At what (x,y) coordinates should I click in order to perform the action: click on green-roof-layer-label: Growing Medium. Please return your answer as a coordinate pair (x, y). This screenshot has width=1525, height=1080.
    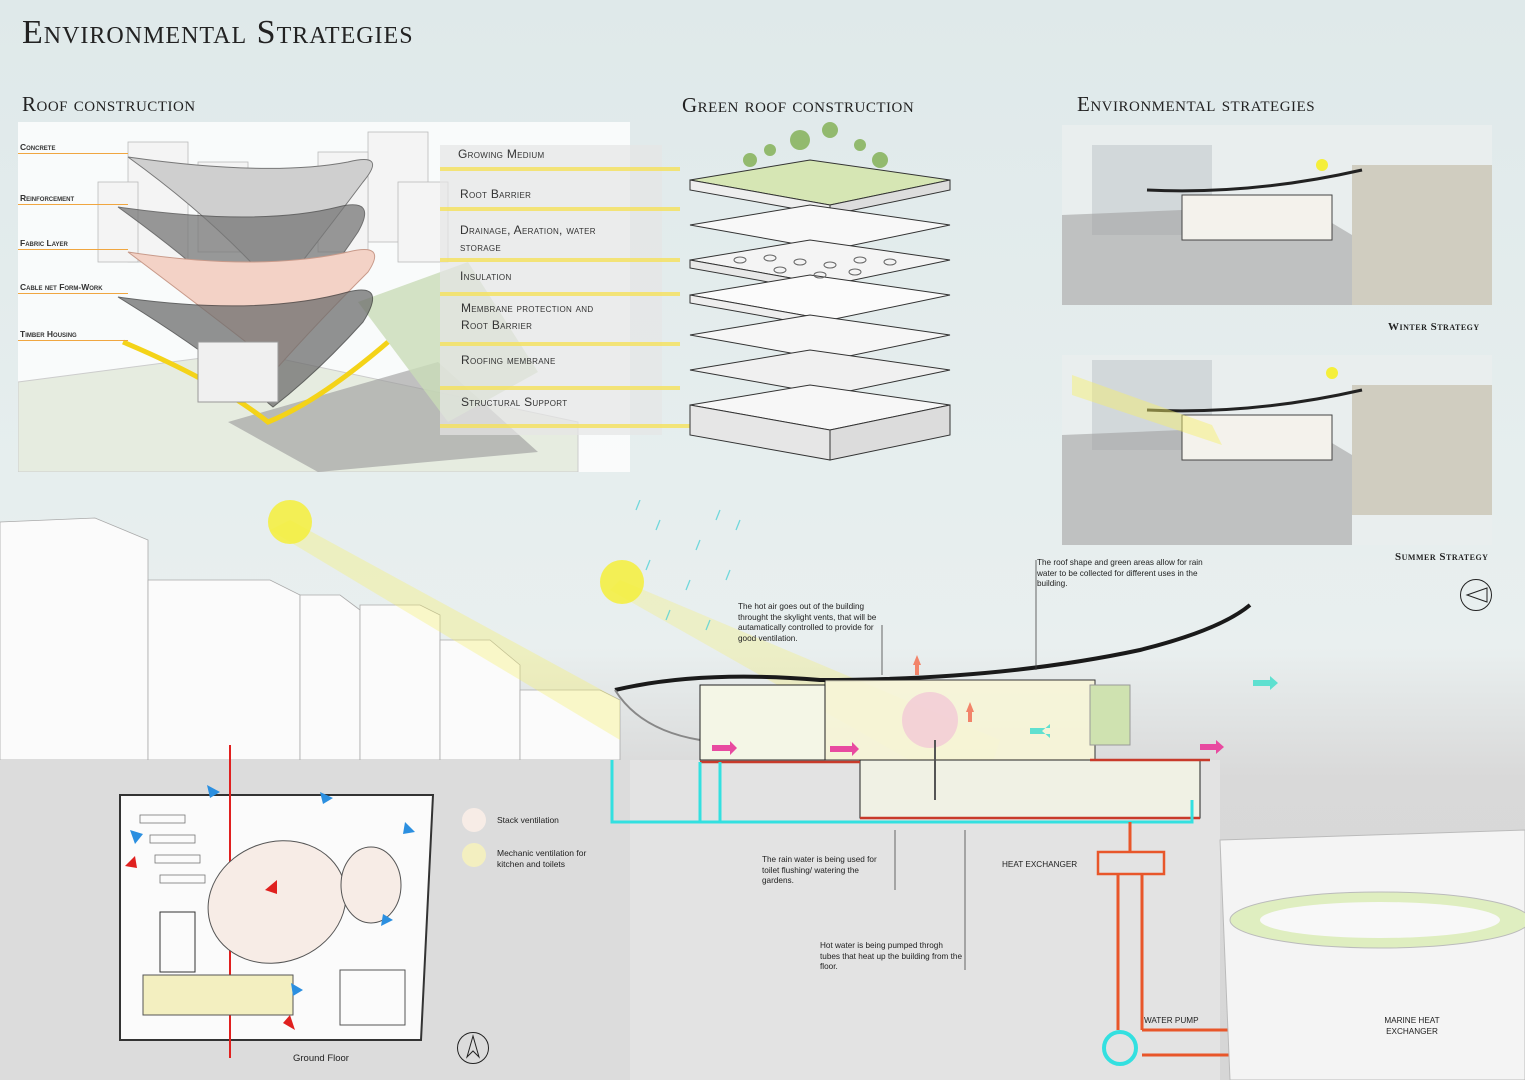
    Looking at the image, I should click on (501, 154).